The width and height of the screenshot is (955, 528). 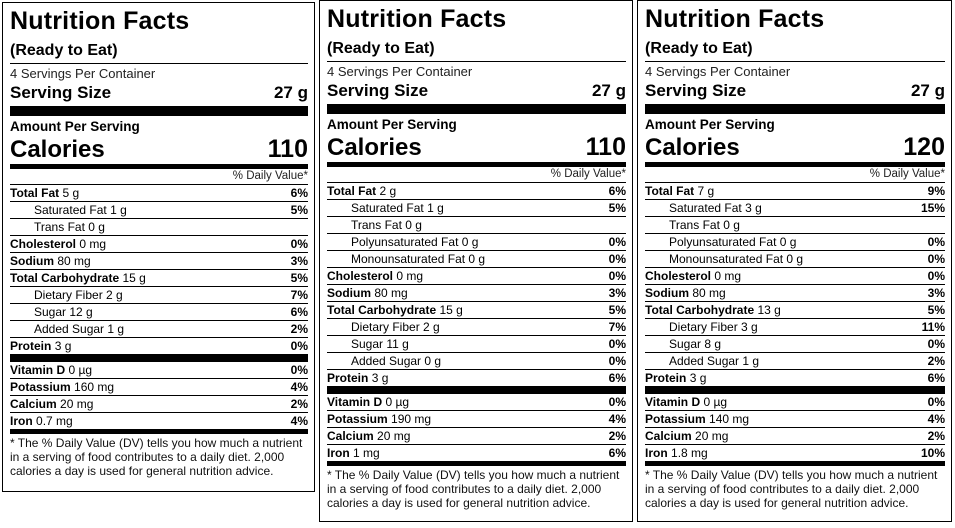 What do you see at coordinates (795, 344) in the screenshot?
I see `nutrient-row: Sugar 8 g 0%` at bounding box center [795, 344].